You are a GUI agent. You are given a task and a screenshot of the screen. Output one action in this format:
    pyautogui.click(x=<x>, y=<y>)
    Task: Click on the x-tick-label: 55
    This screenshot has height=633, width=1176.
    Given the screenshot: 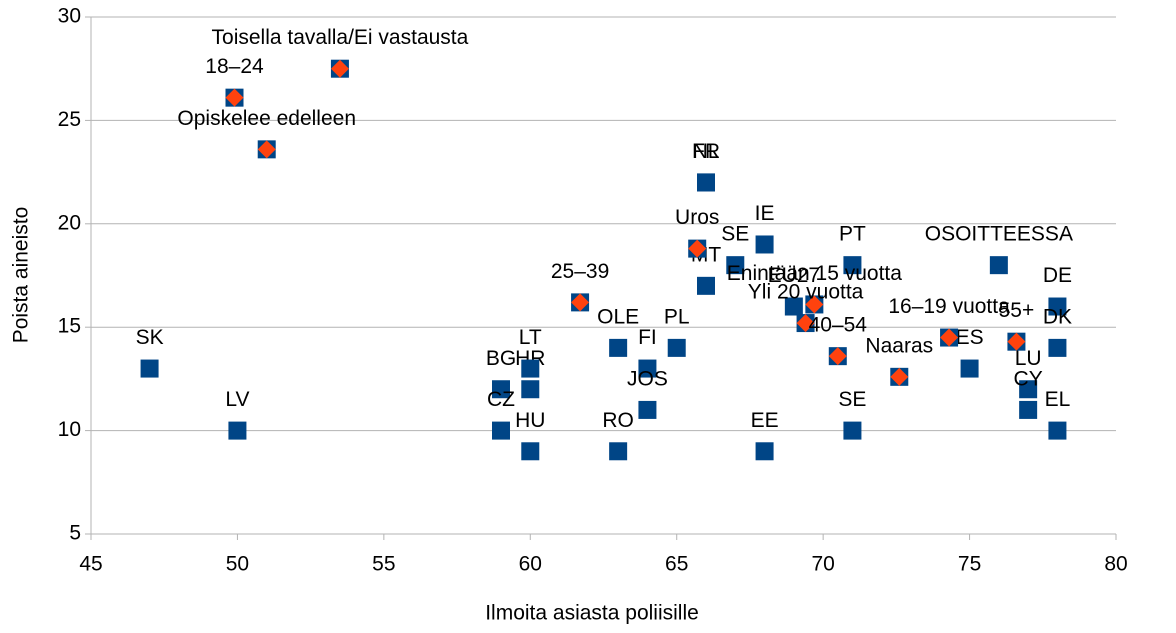 What is the action you would take?
    pyautogui.click(x=383, y=564)
    